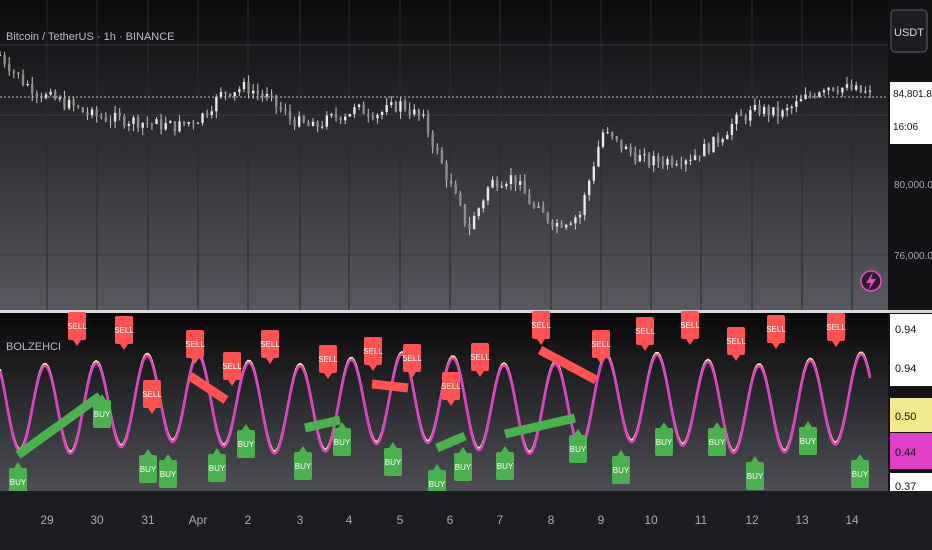  I want to click on sell-trend-segment, so click(390, 386).